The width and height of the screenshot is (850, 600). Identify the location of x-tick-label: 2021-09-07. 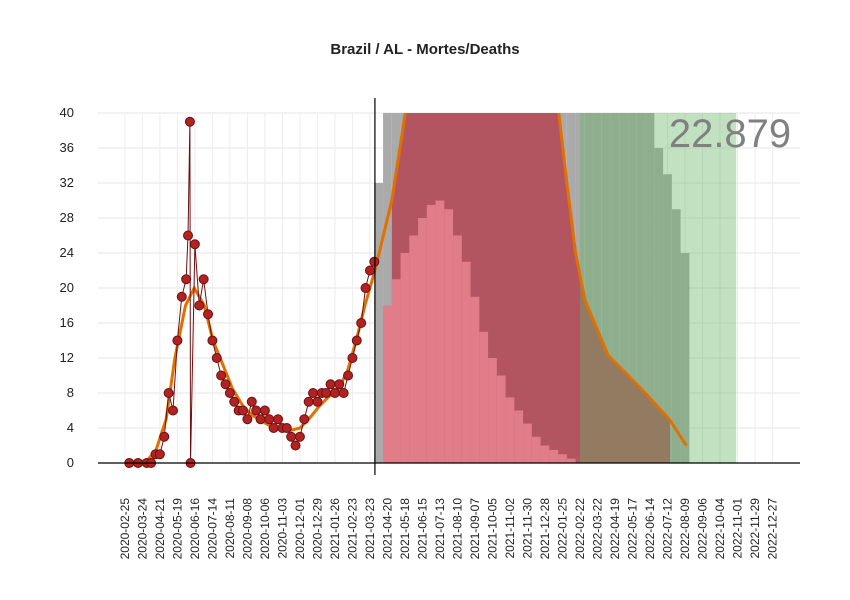
(475, 529).